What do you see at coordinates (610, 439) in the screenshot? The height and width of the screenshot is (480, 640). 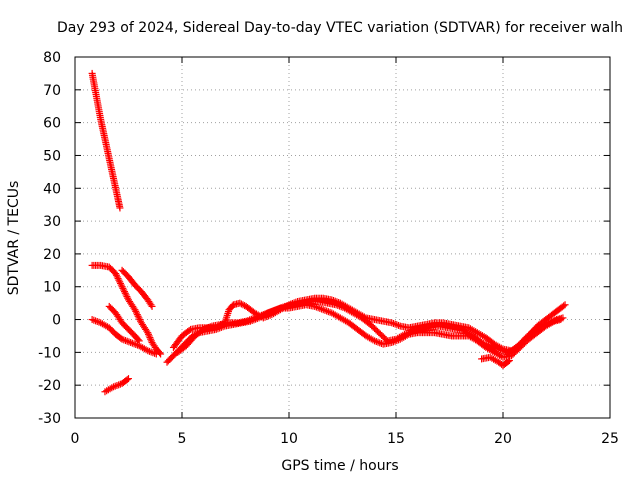 I see `x-tick-label: 25` at bounding box center [610, 439].